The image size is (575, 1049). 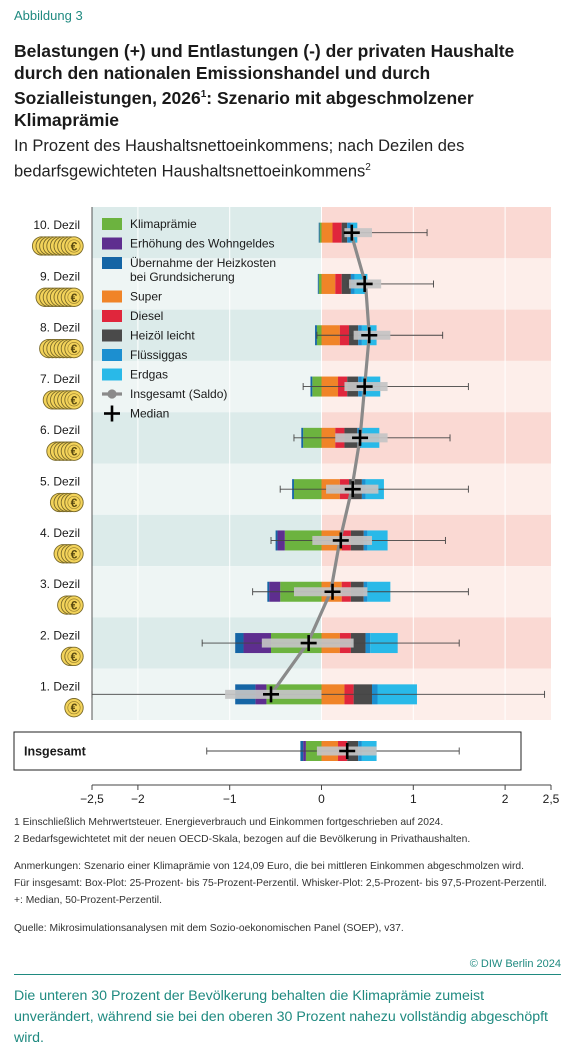 What do you see at coordinates (112, 335) in the screenshot?
I see `legend-swatch-heizoel` at bounding box center [112, 335].